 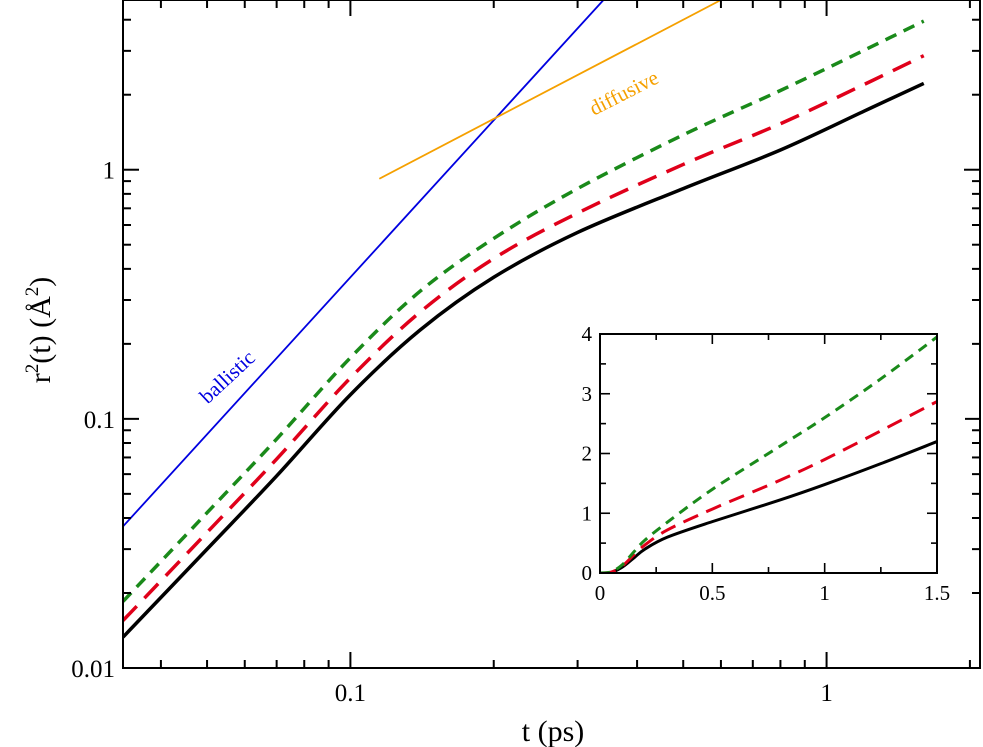 I want to click on main-y-tick-label: 1, so click(x=109, y=171).